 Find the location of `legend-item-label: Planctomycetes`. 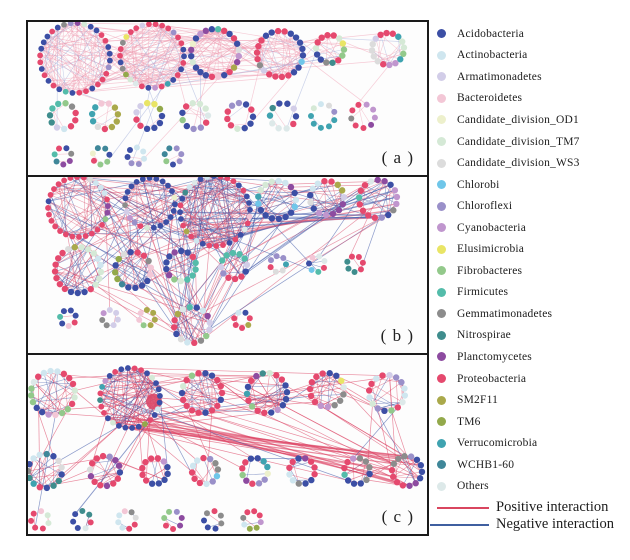

legend-item-label: Planctomycetes is located at coordinates (494, 356).